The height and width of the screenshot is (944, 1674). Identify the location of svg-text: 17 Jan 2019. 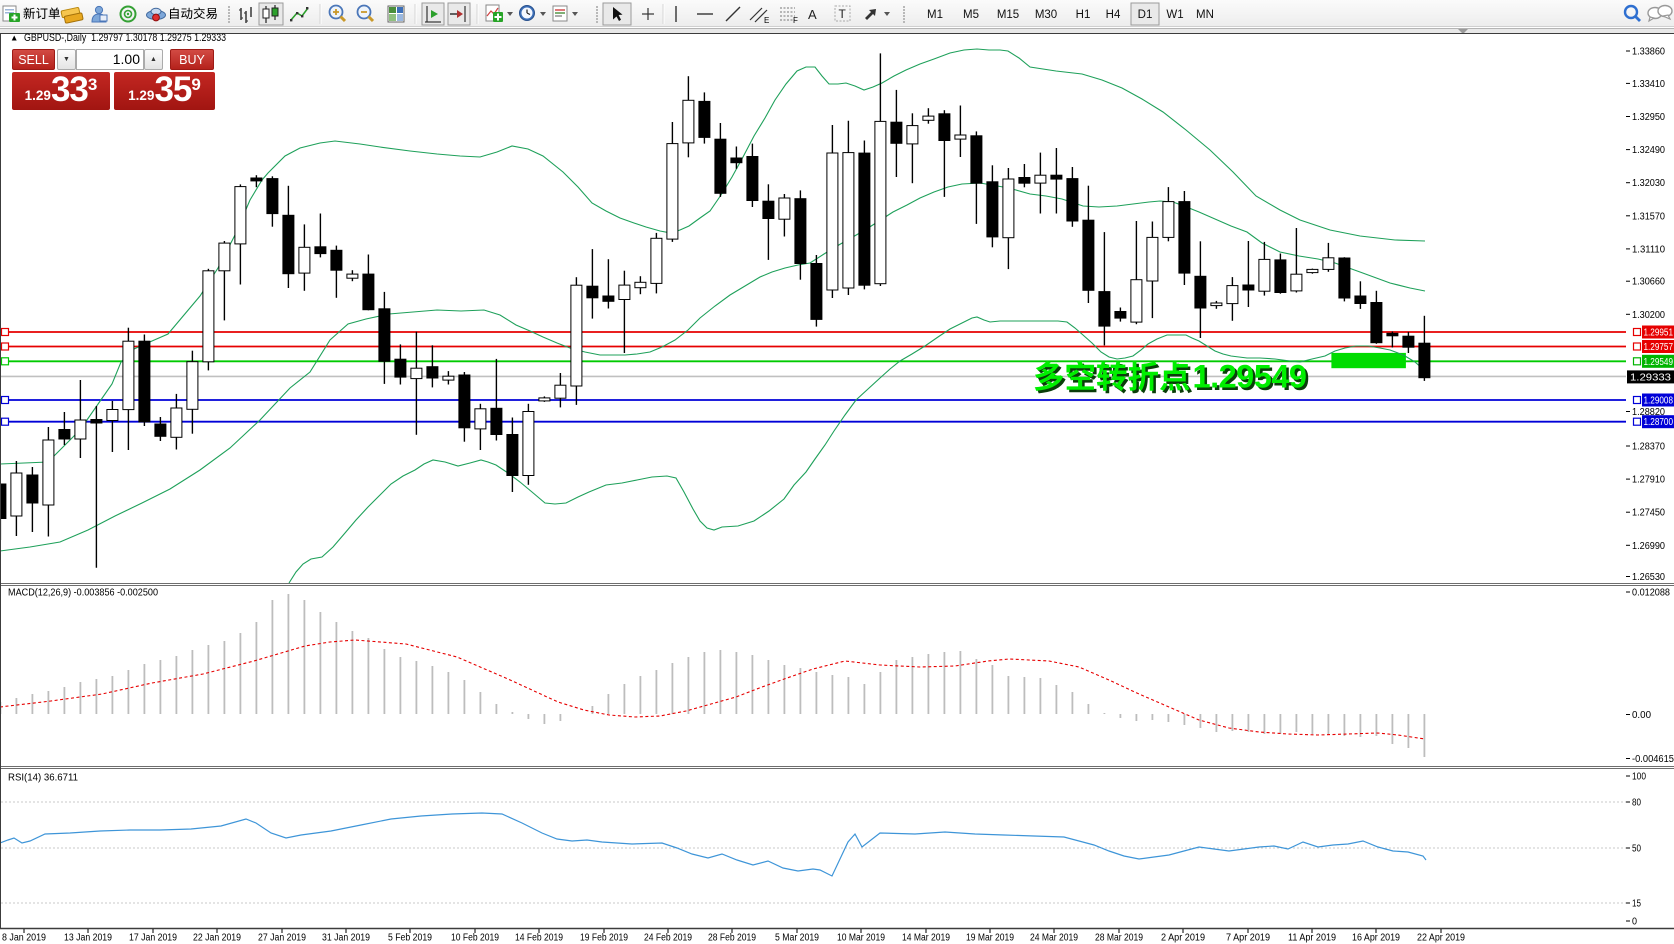
(153, 938).